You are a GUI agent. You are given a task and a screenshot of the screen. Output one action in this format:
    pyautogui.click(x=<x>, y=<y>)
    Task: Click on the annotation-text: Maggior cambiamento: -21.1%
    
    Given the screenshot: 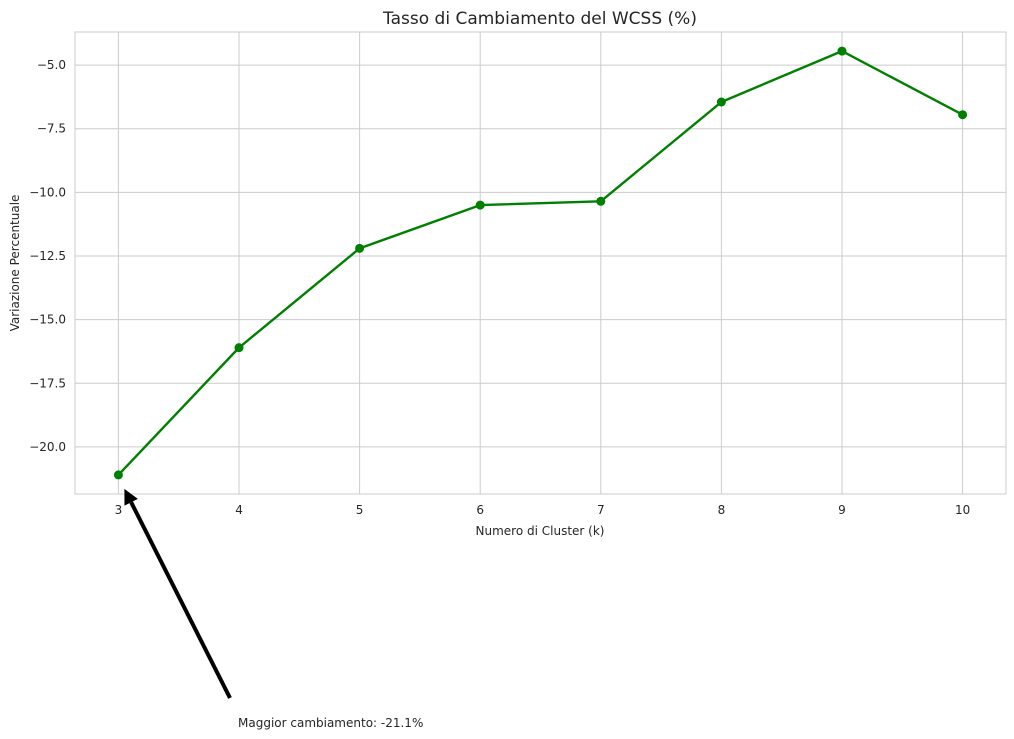 What is the action you would take?
    pyautogui.click(x=330, y=723)
    